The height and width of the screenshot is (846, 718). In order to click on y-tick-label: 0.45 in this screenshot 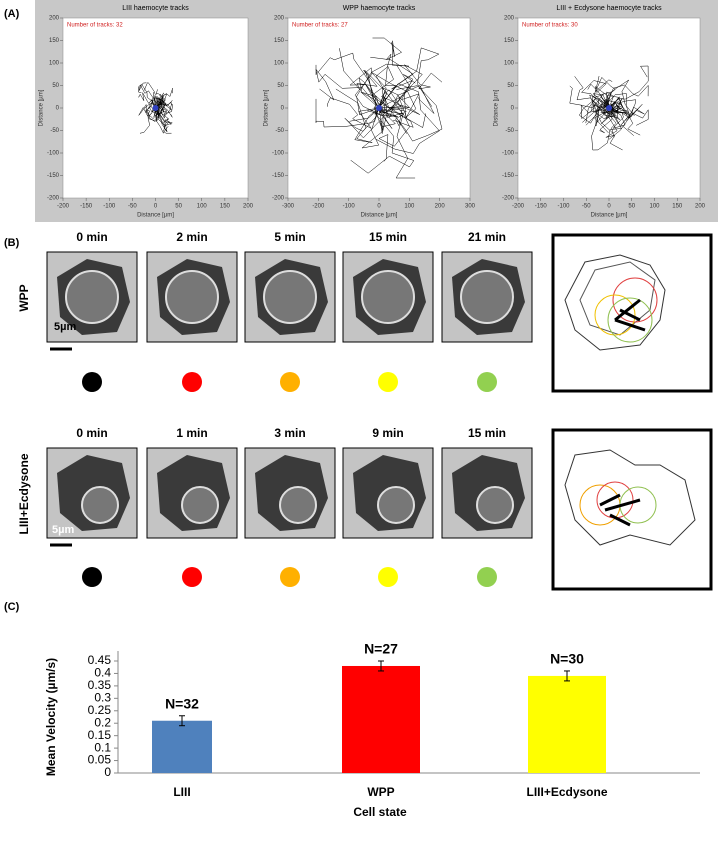, I will do `click(100, 660)`.